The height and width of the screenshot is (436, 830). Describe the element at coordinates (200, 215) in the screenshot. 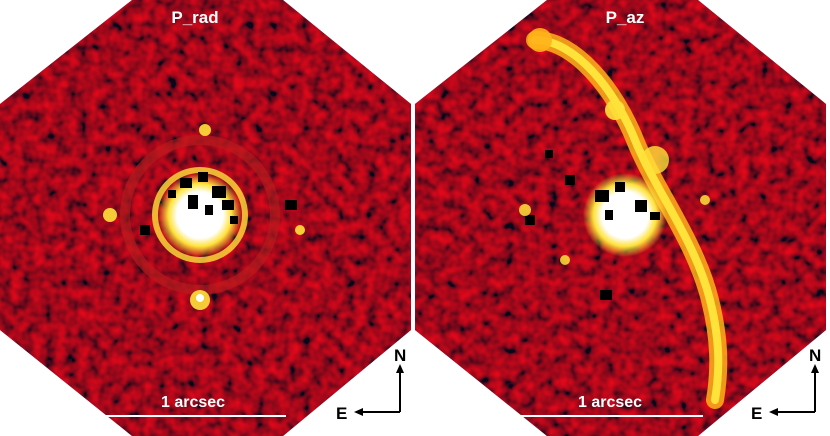

I see `star-core` at that location.